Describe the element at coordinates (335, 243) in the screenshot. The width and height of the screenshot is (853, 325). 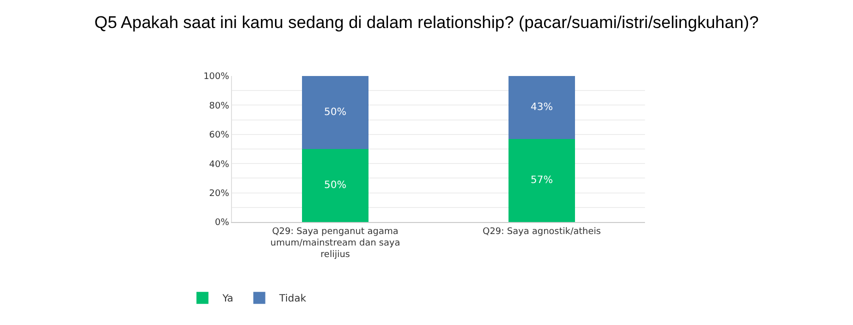
I see `x-tick-label: Q29: Saya penganut agama umum/mainstream dan saya relijius` at that location.